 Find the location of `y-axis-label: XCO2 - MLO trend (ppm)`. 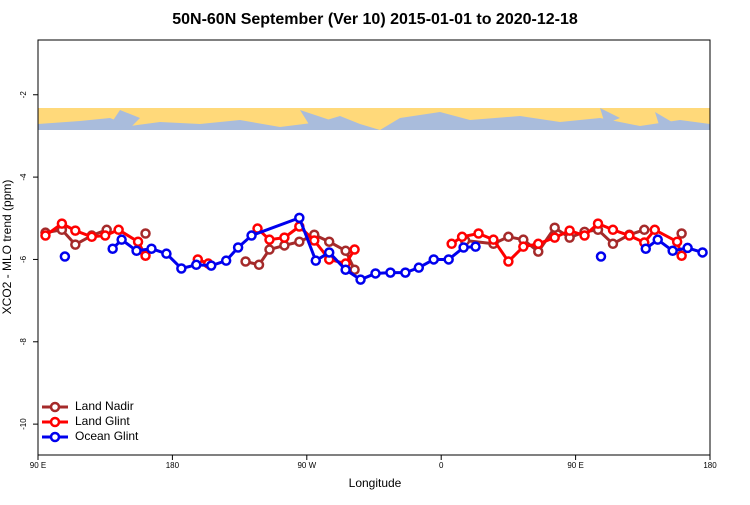

y-axis-label: XCO2 - MLO trend (ppm) is located at coordinates (7, 247).